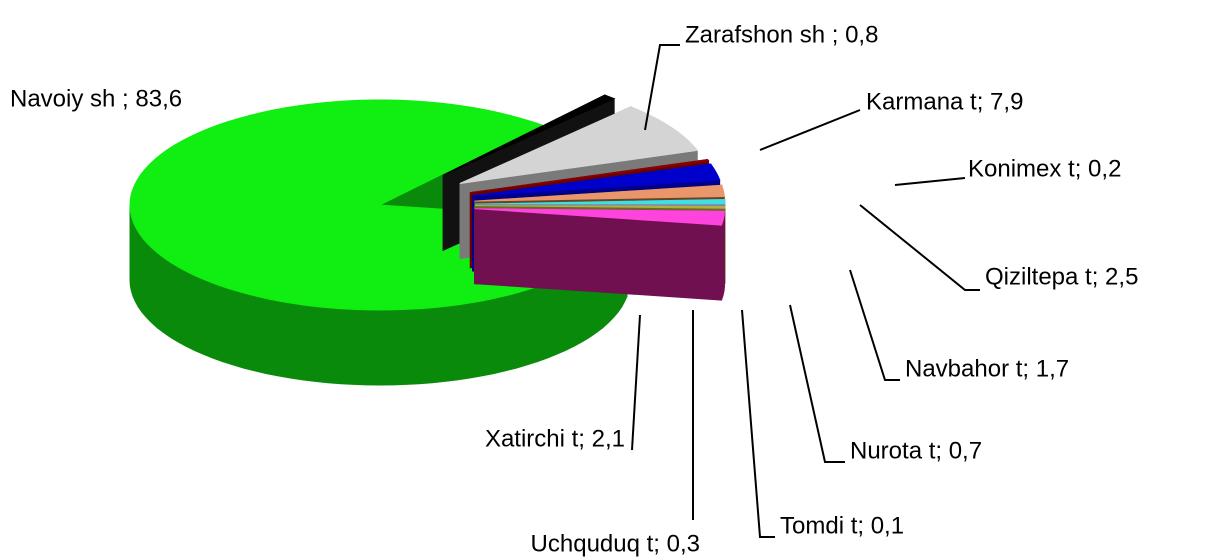  Describe the element at coordinates (1044, 168) in the screenshot. I see `data-label: Konimex t; 0,2` at that location.